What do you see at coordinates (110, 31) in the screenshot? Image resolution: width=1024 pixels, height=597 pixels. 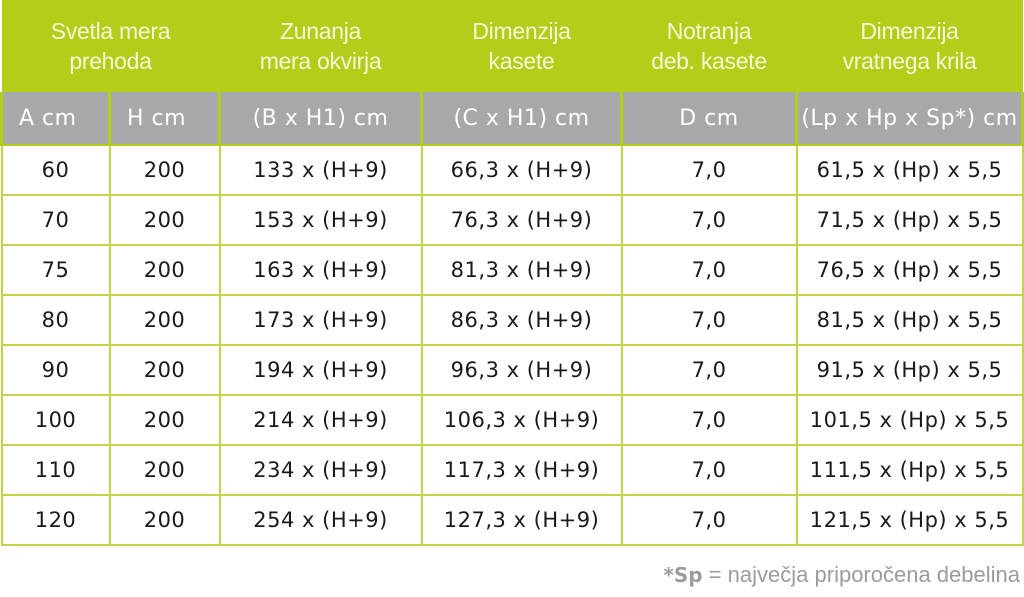 I see `header-line: Svetla mera` at bounding box center [110, 31].